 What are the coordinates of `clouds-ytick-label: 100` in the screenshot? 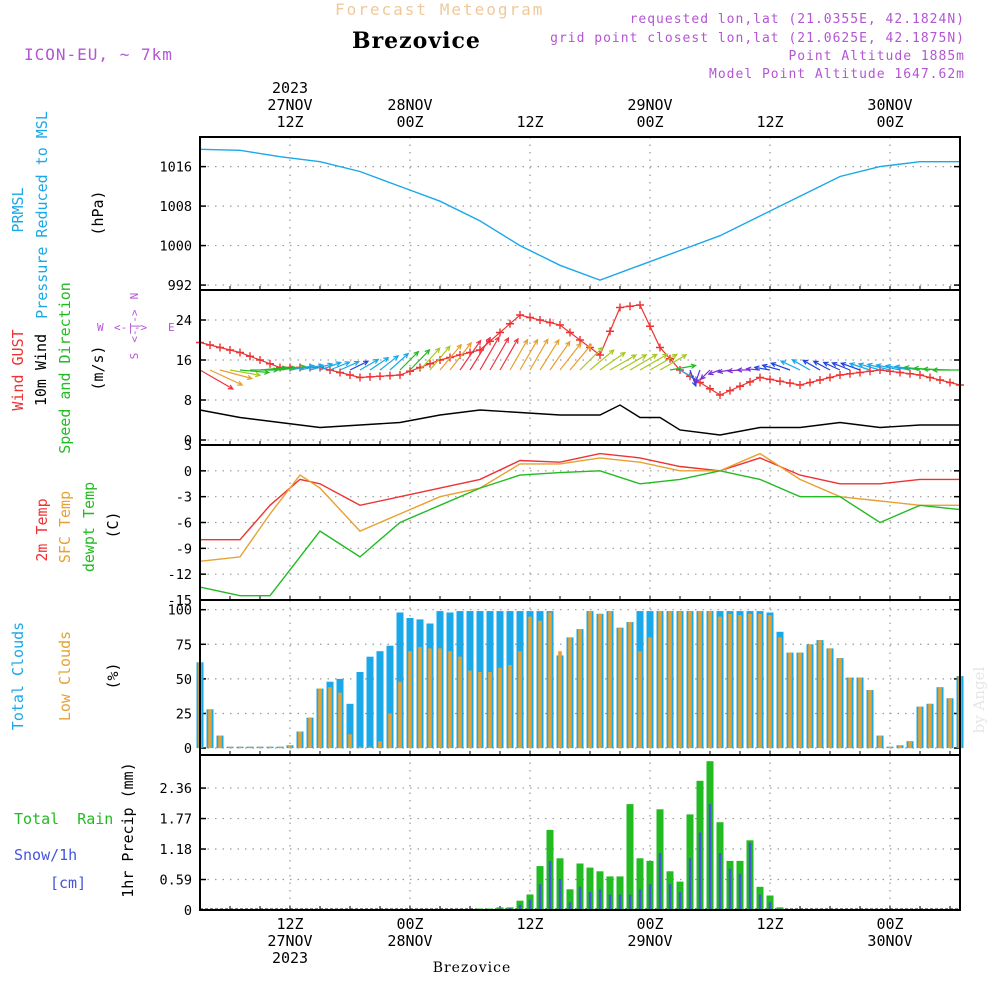 It's located at (180, 611).